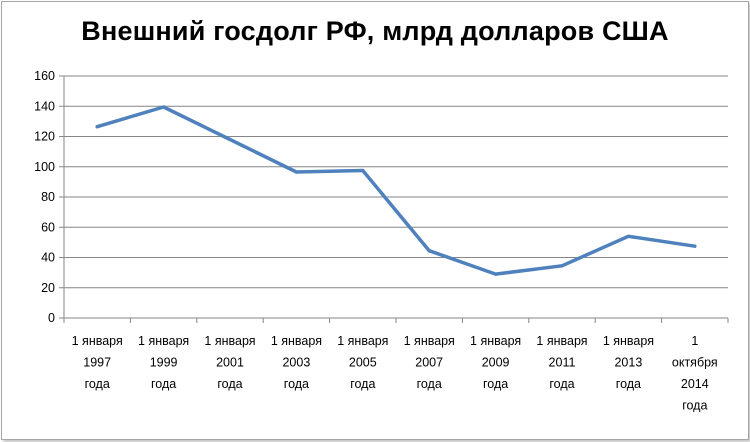 The height and width of the screenshot is (442, 750). I want to click on y-tick-label: 140, so click(44, 106).